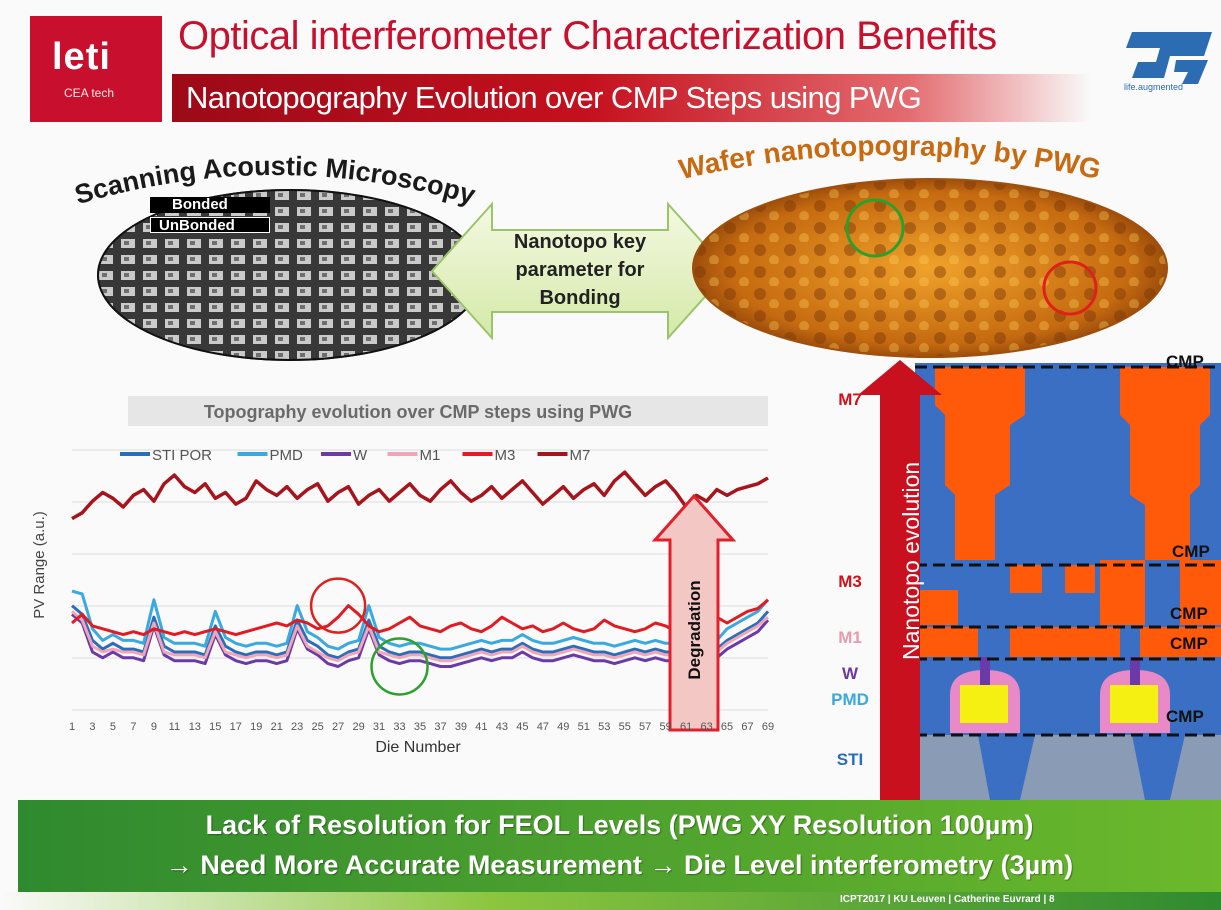  I want to click on x-tick-label: 11, so click(174, 727).